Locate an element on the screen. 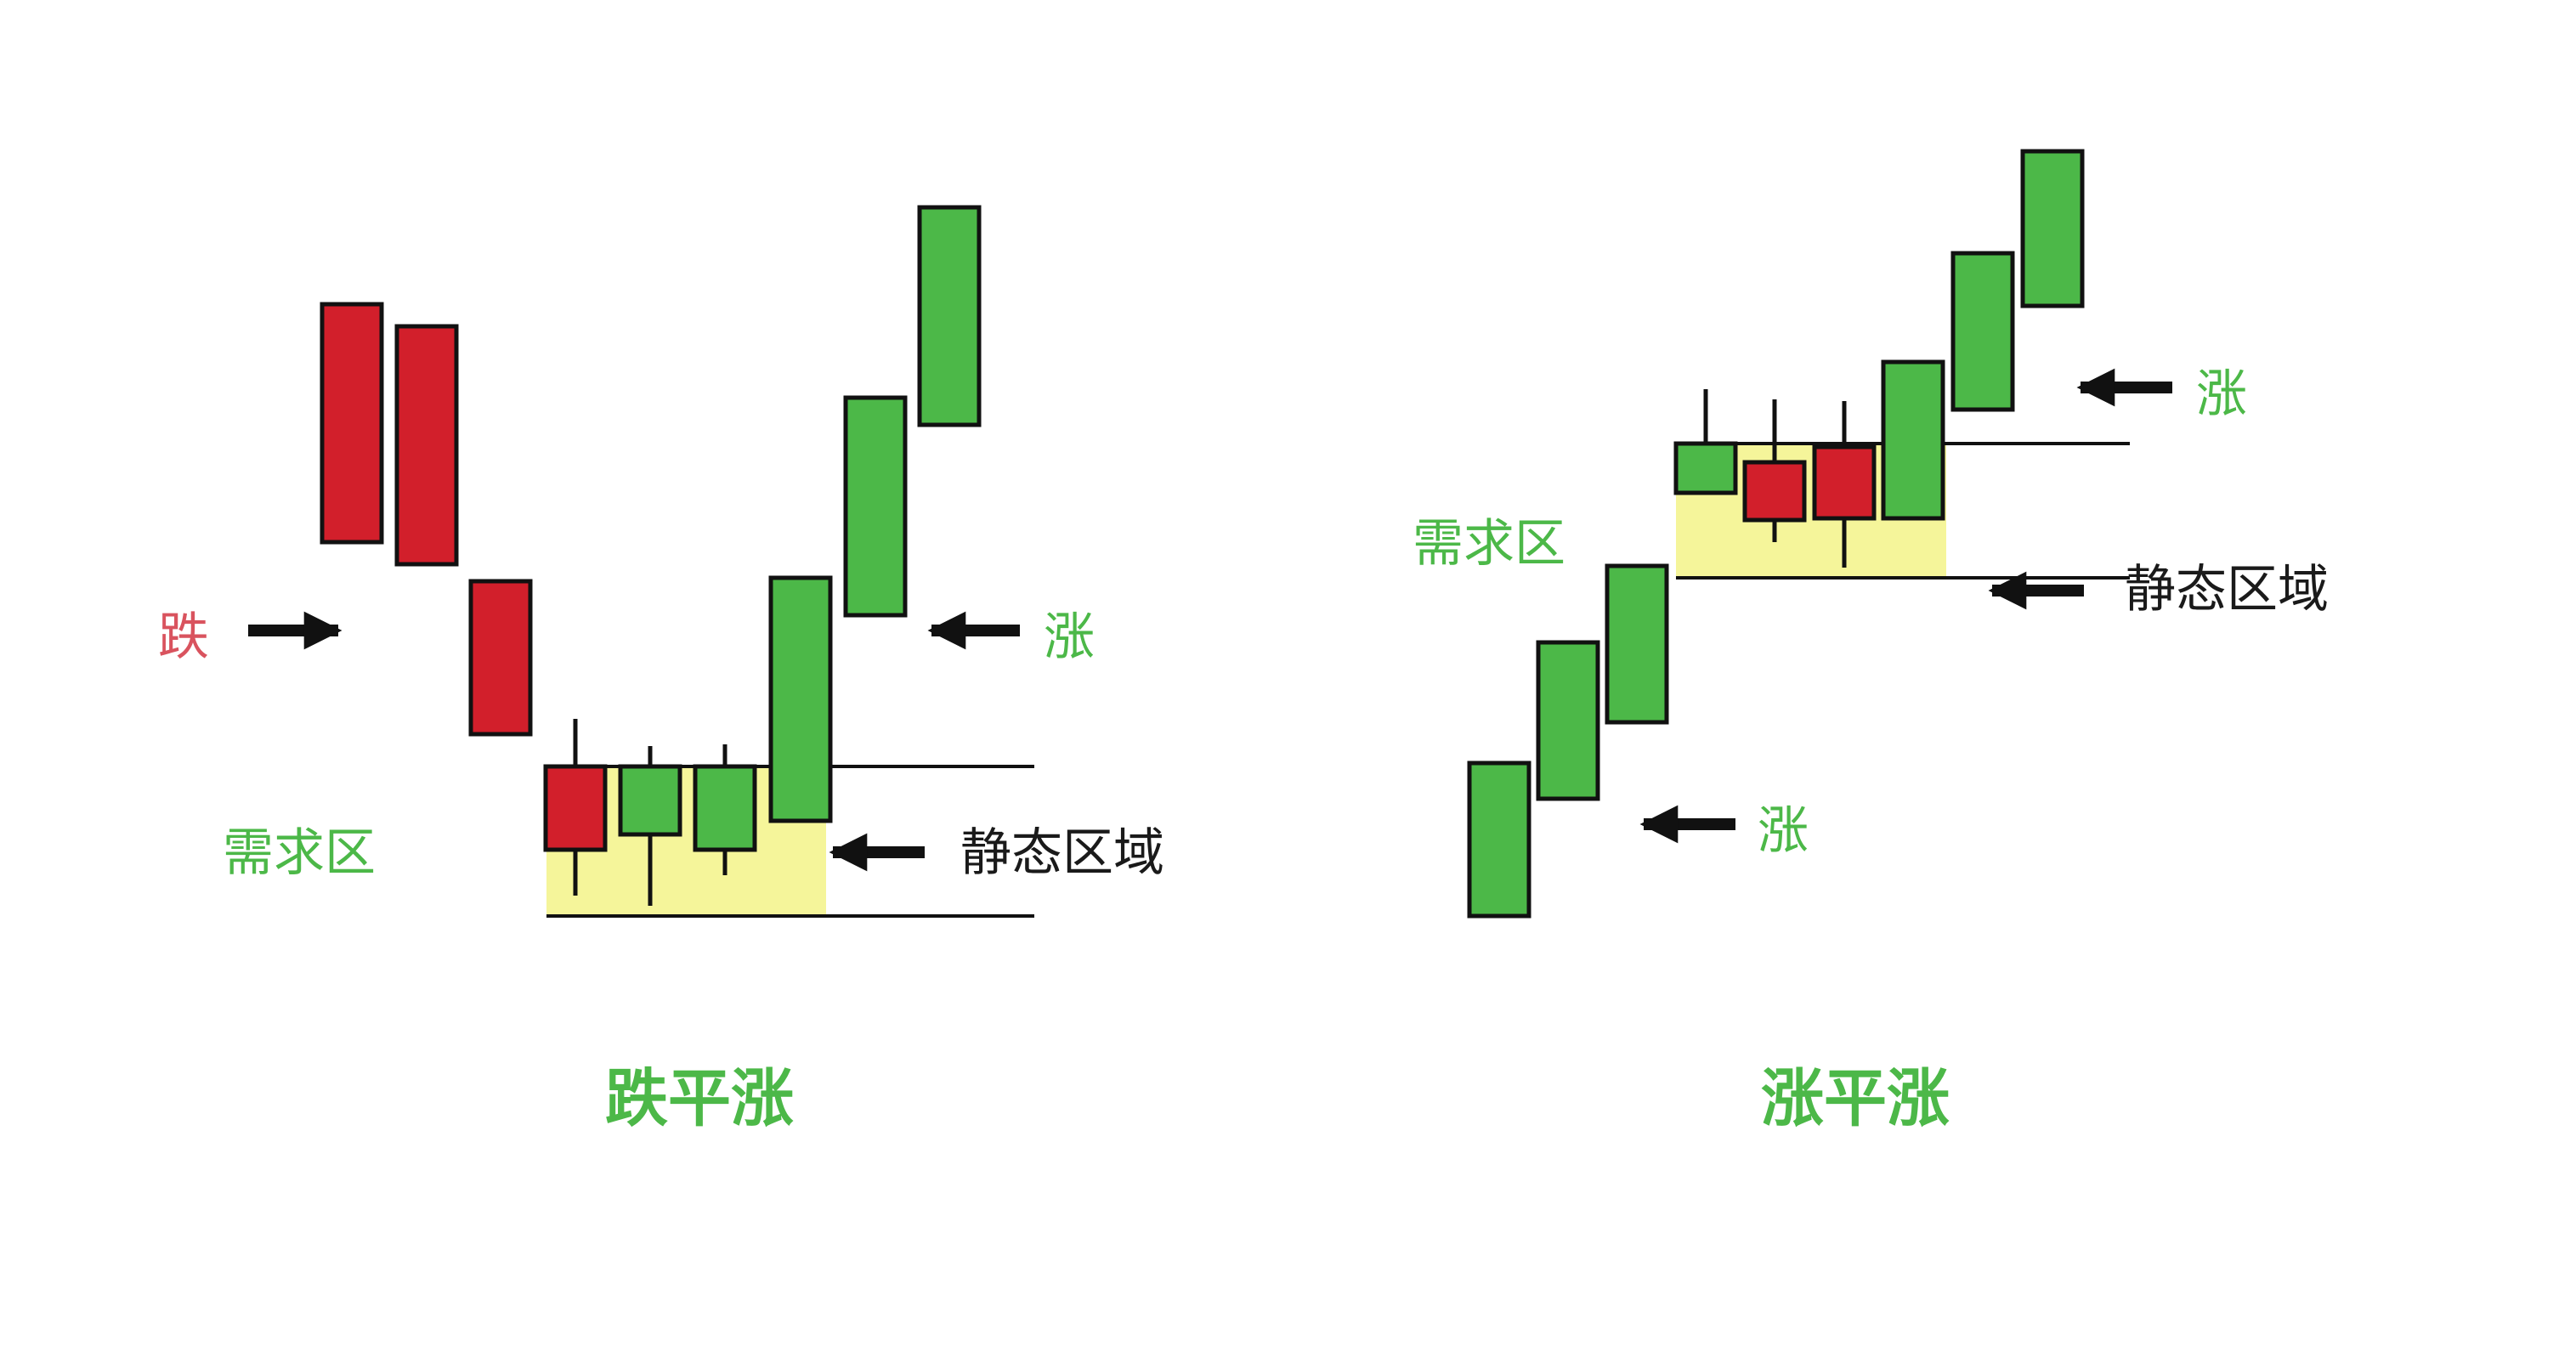  diagram-title: 涨平涨 is located at coordinates (1855, 1099).